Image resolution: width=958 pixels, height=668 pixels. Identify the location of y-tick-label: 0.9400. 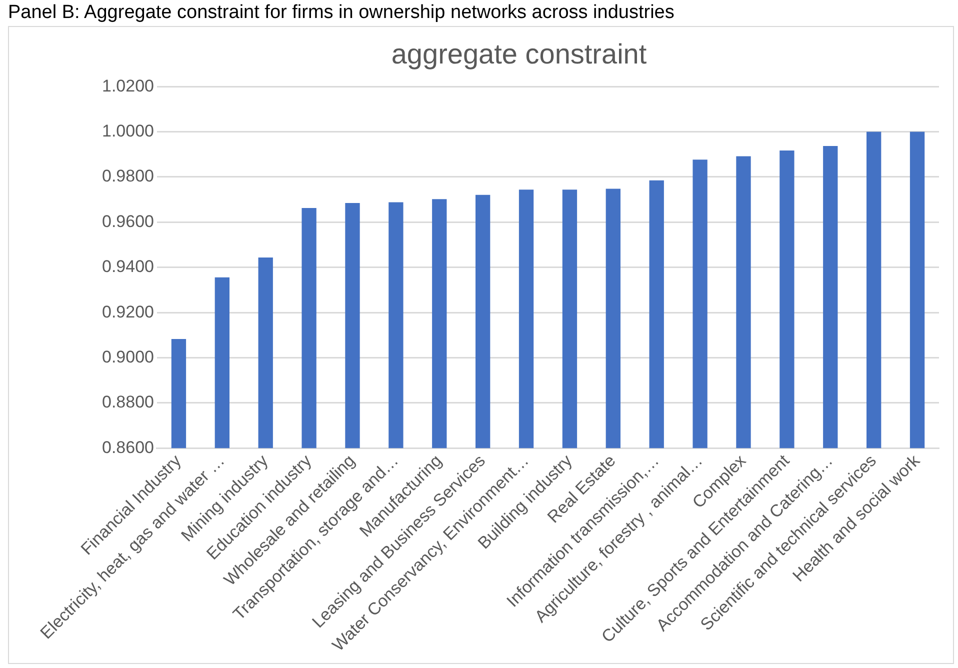
(128, 266).